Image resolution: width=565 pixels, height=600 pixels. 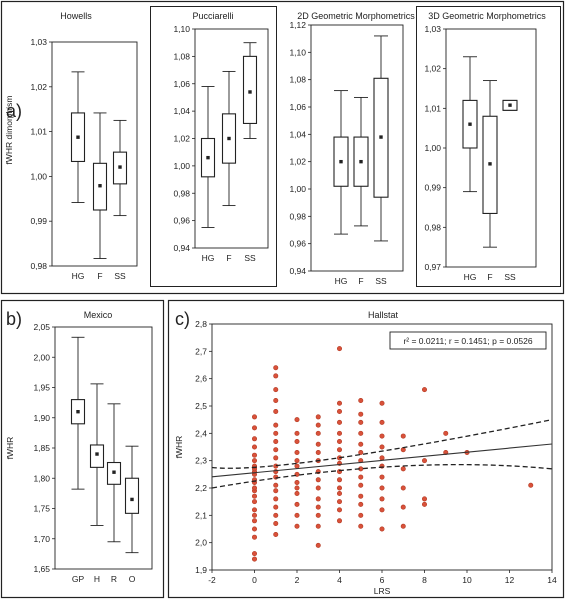 What do you see at coordinates (38, 87) in the screenshot?
I see `howells-ytick-label: 1,02` at bounding box center [38, 87].